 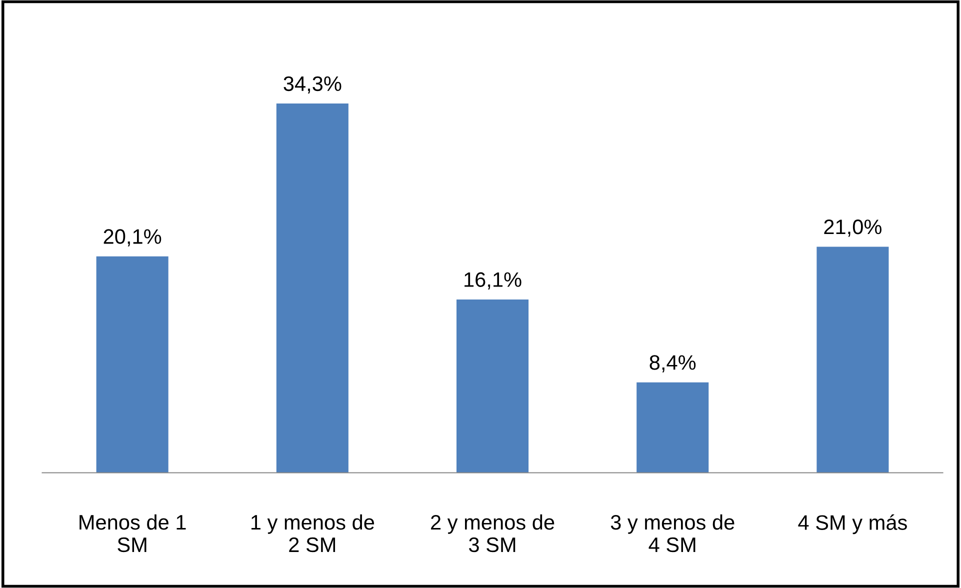 What do you see at coordinates (672, 533) in the screenshot?
I see `x-tick-label: 3 y menos de 4 SM` at bounding box center [672, 533].